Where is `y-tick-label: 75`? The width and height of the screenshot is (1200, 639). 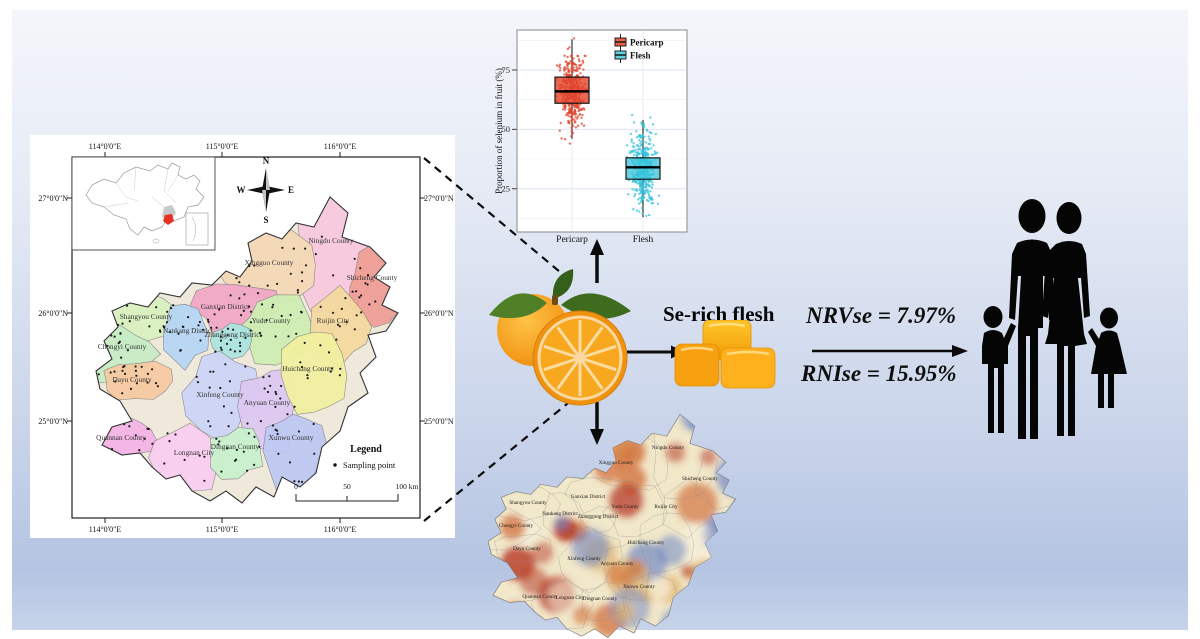 y-tick-label: 75 is located at coordinates (506, 70).